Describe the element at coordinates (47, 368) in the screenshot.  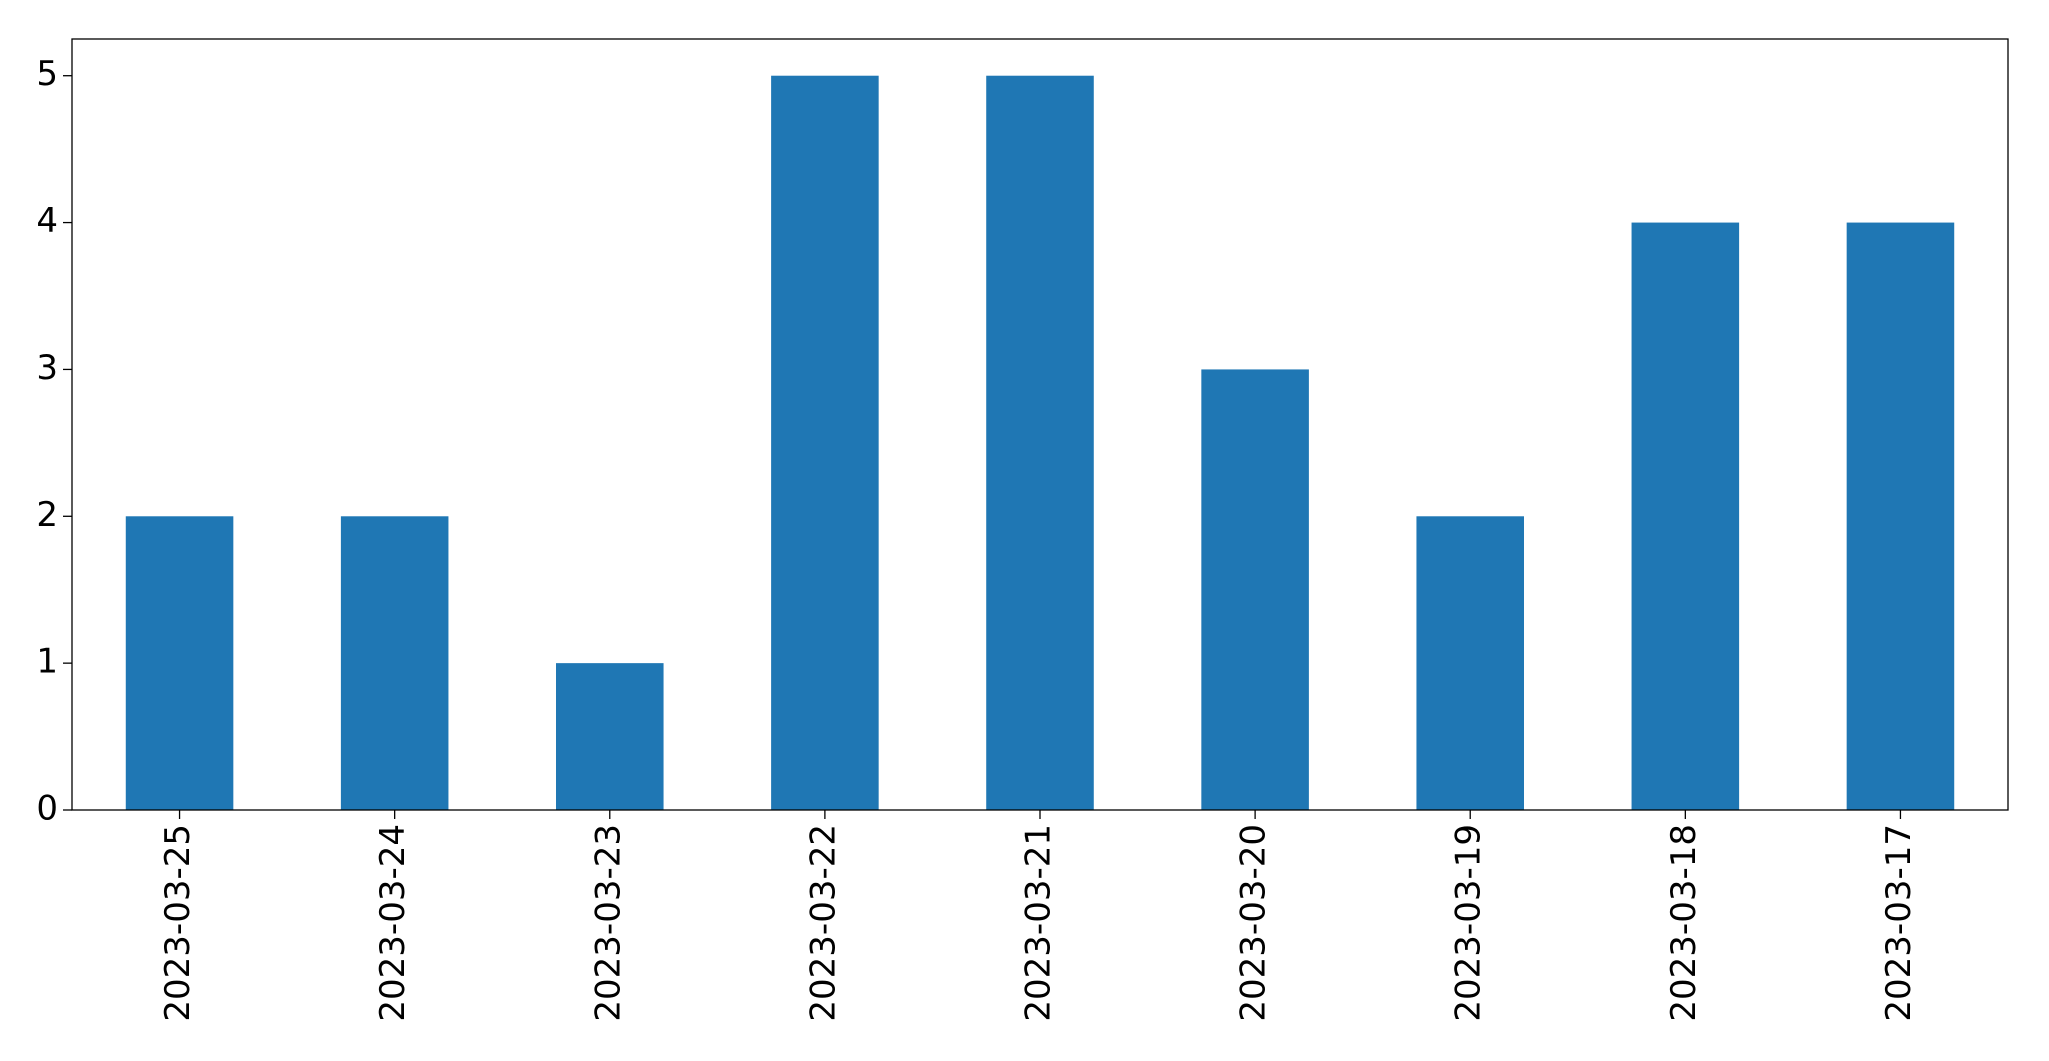
I see `y-tick-label: 3` at that location.